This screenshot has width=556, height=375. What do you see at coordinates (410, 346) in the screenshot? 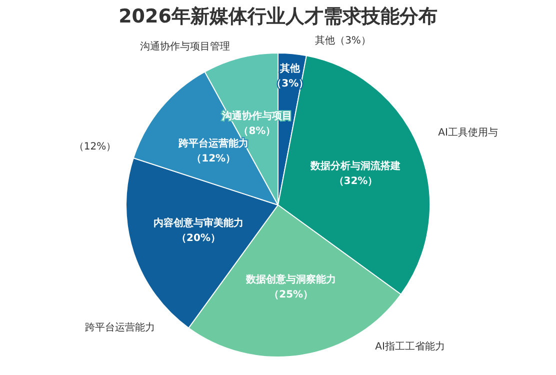
I see `text: AI指工工省能力` at bounding box center [410, 346].